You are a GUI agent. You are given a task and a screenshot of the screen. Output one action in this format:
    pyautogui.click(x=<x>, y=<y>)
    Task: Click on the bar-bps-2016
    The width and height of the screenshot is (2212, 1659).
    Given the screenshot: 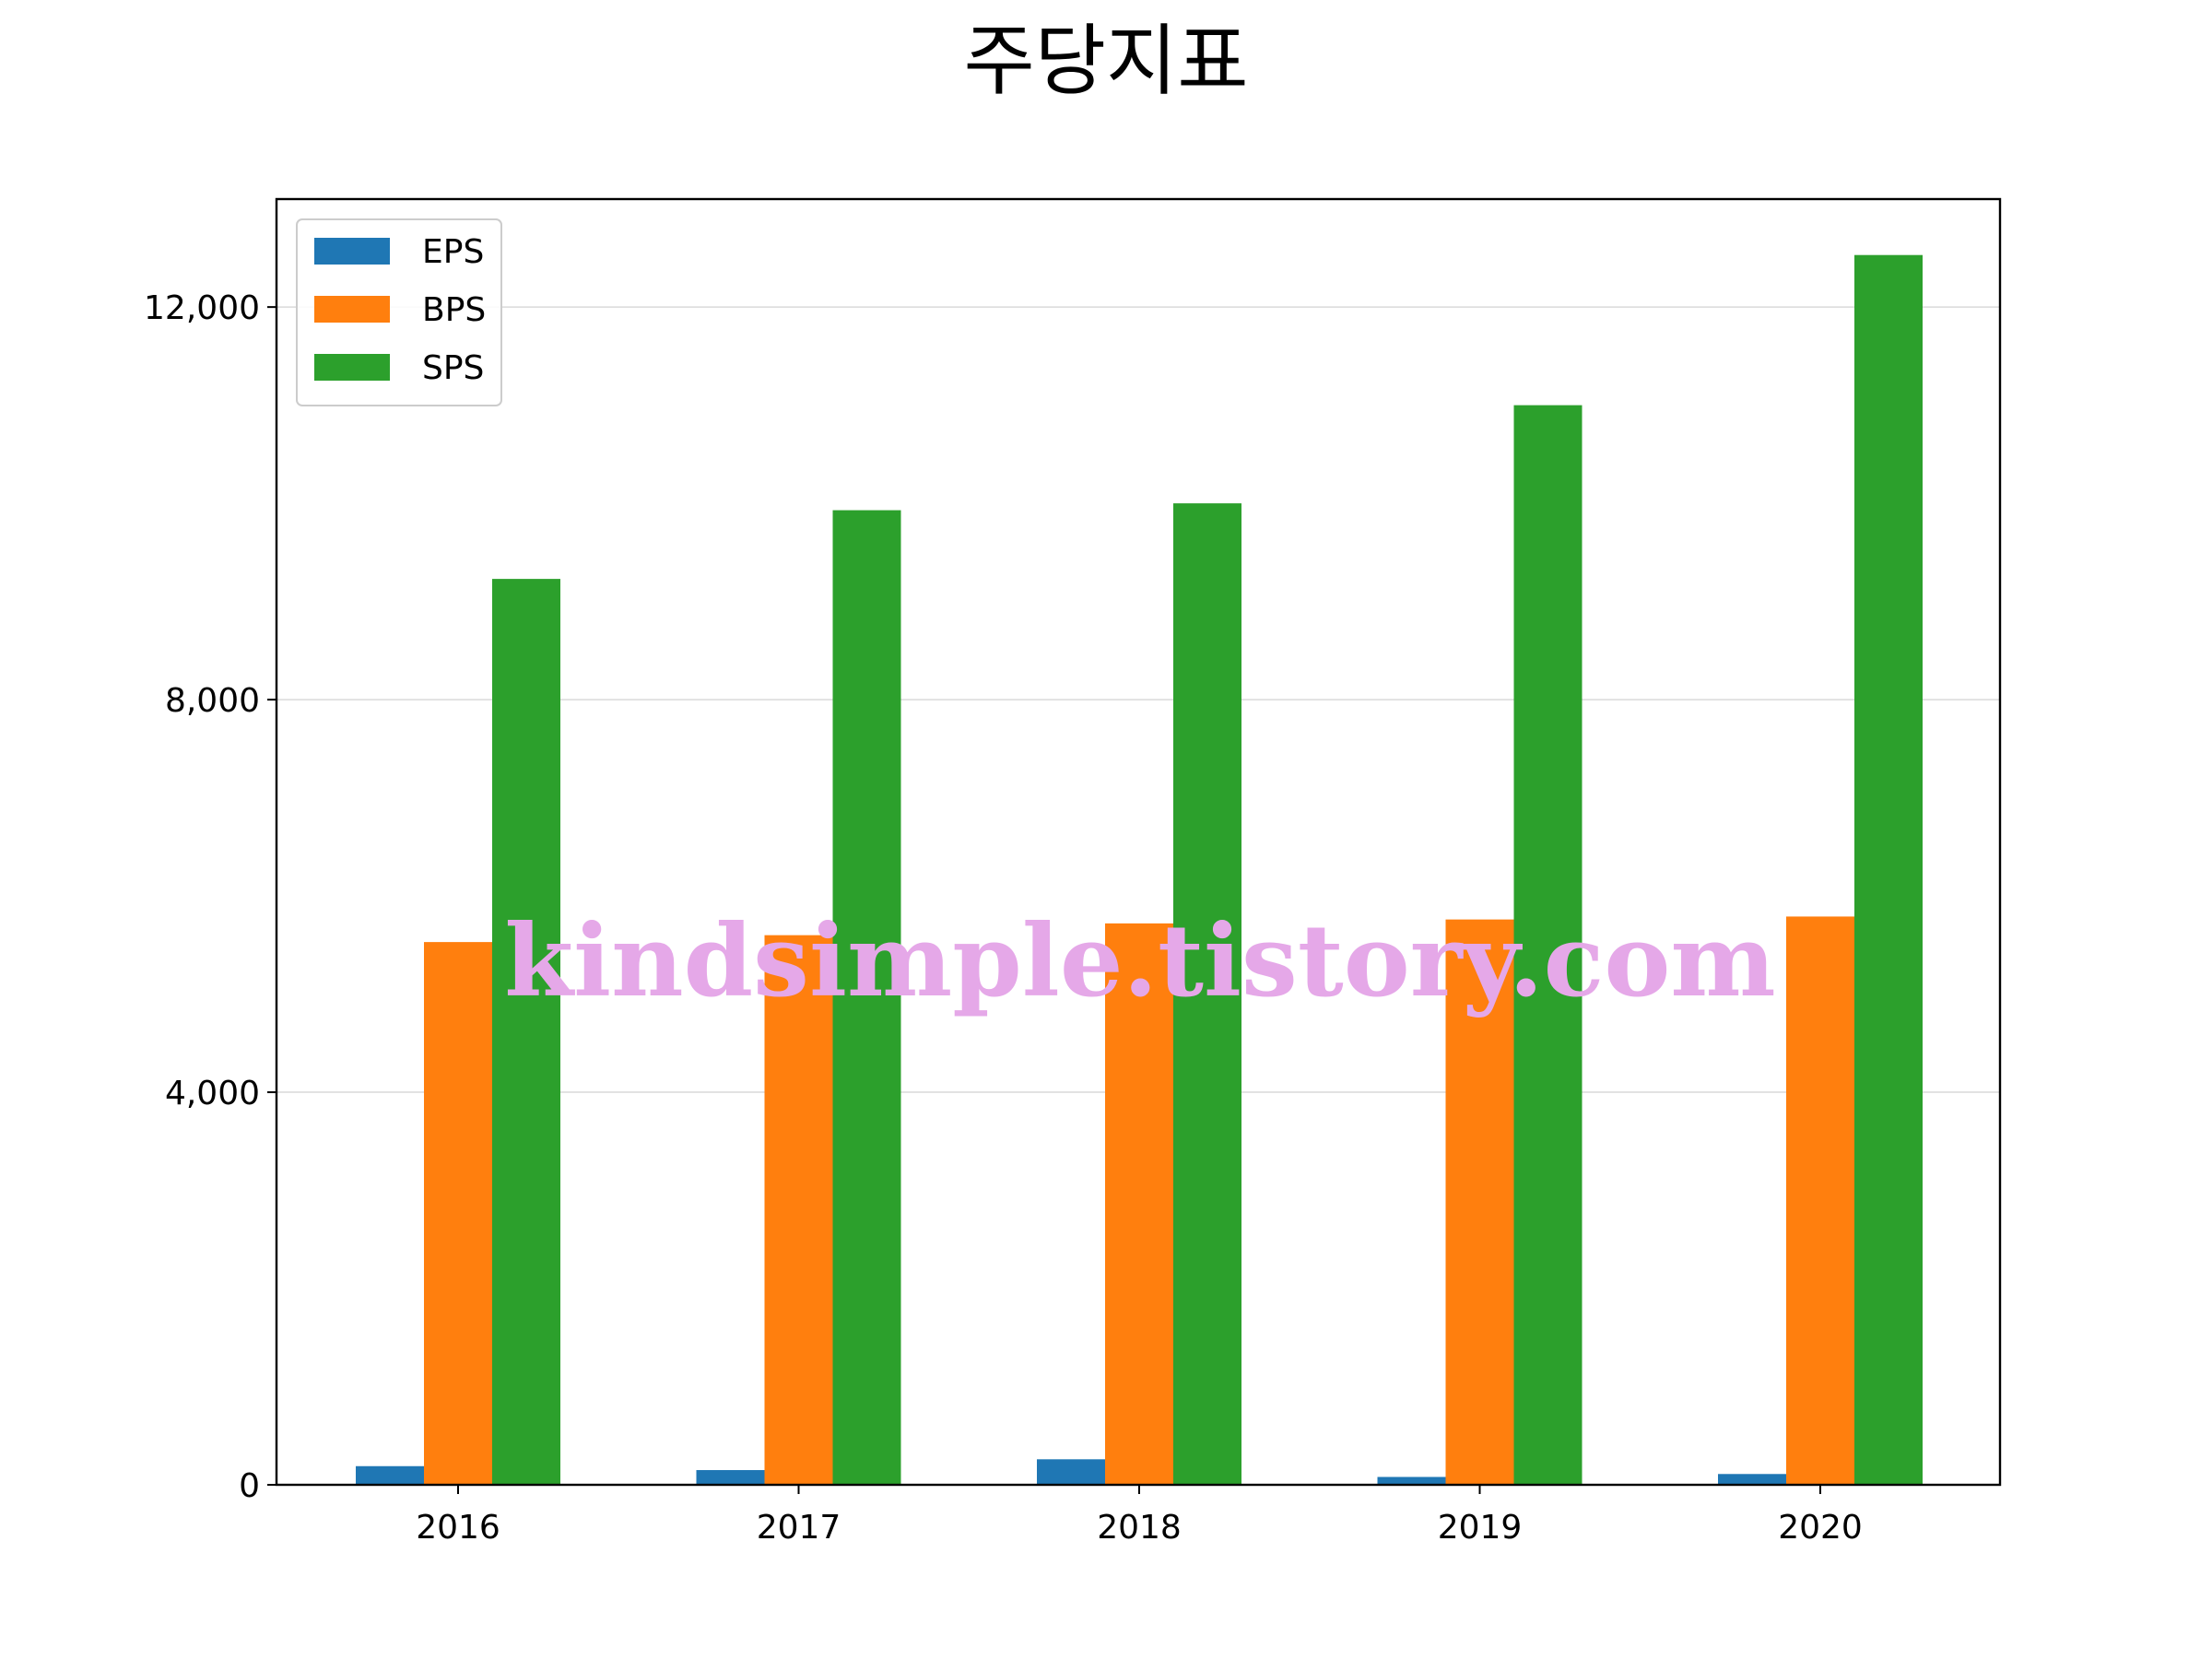 What is the action you would take?
    pyautogui.click(x=458, y=1213)
    